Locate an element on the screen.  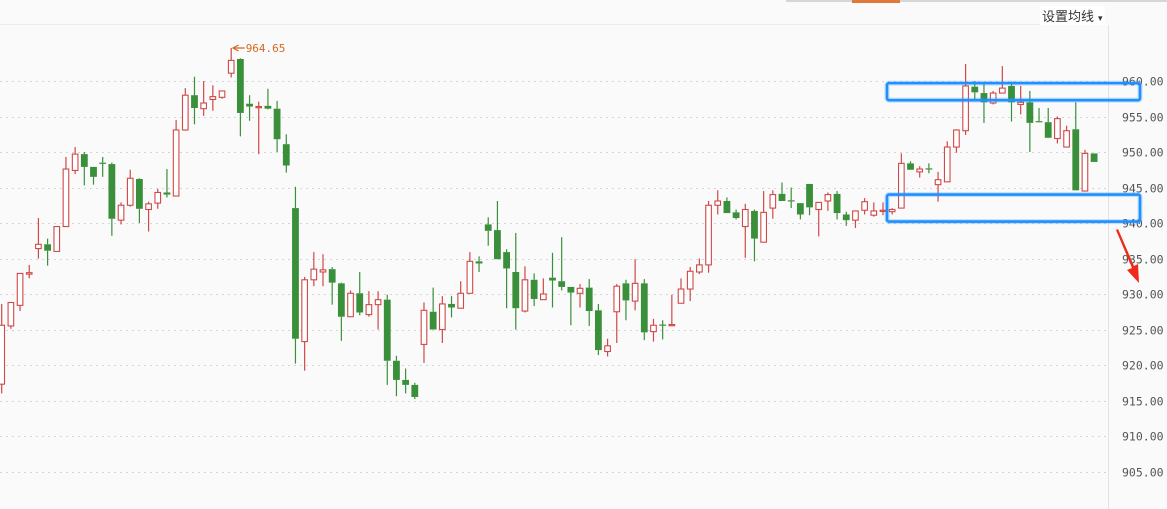
y-tick-label: 925.00 is located at coordinates (1143, 331).